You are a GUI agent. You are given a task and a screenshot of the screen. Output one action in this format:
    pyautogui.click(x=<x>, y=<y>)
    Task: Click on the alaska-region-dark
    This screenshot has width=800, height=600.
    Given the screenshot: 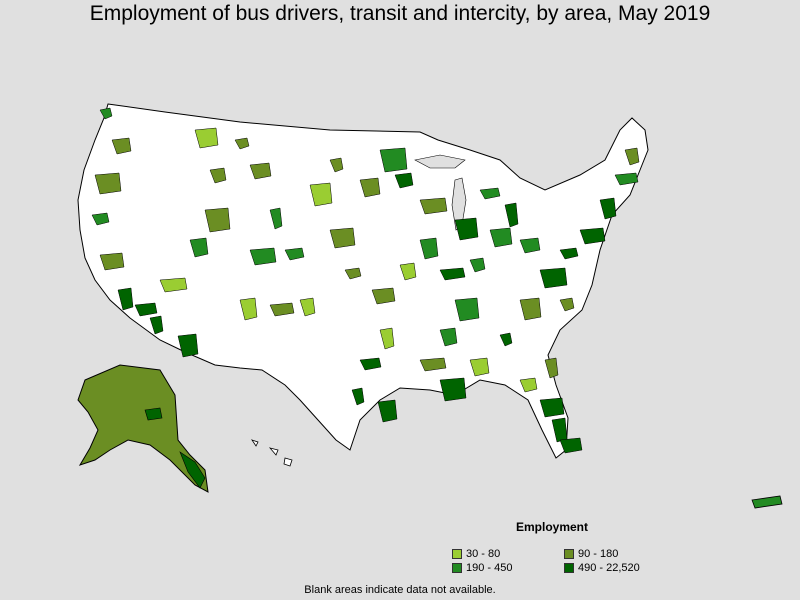 What is the action you would take?
    pyautogui.click(x=153, y=414)
    